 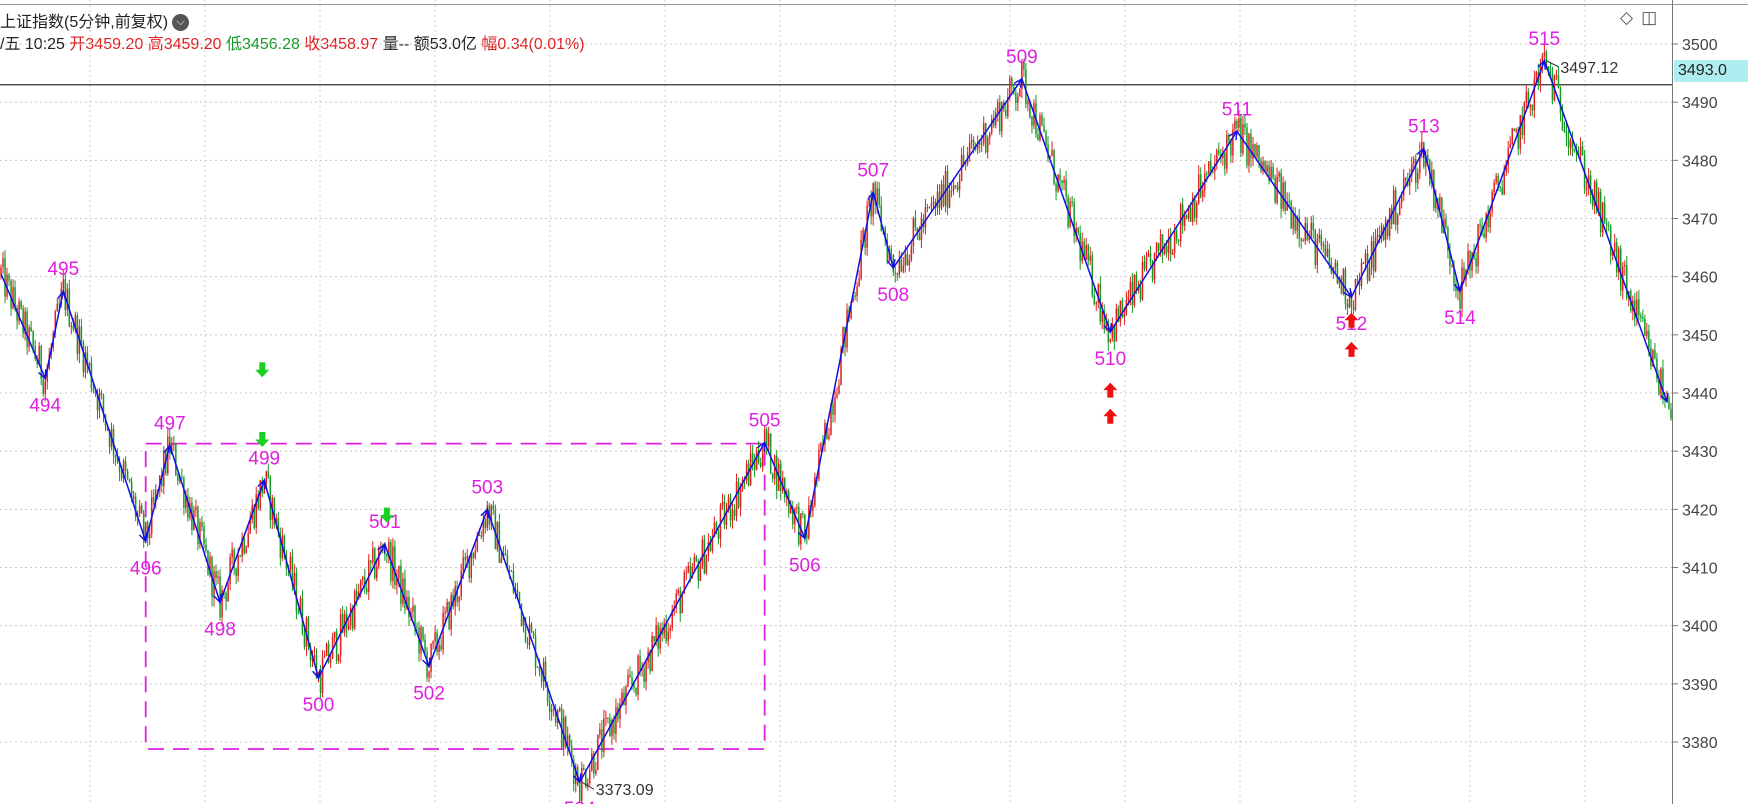 I want to click on chevron-down-circle-icon: ⌵, so click(x=181, y=23).